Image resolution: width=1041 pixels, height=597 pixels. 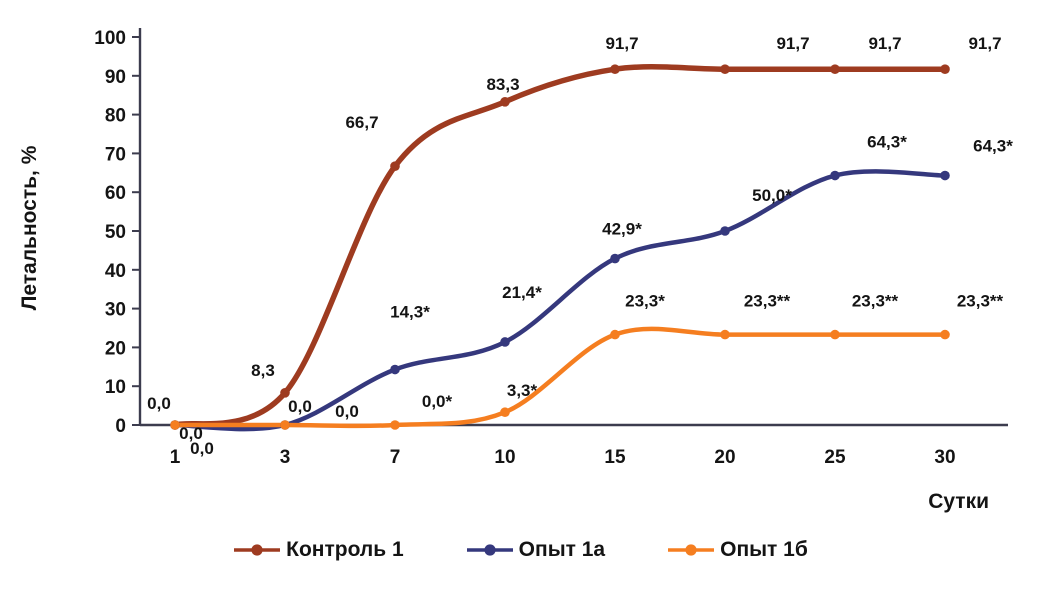 What do you see at coordinates (395, 457) in the screenshot?
I see `x-tick-label: 7` at bounding box center [395, 457].